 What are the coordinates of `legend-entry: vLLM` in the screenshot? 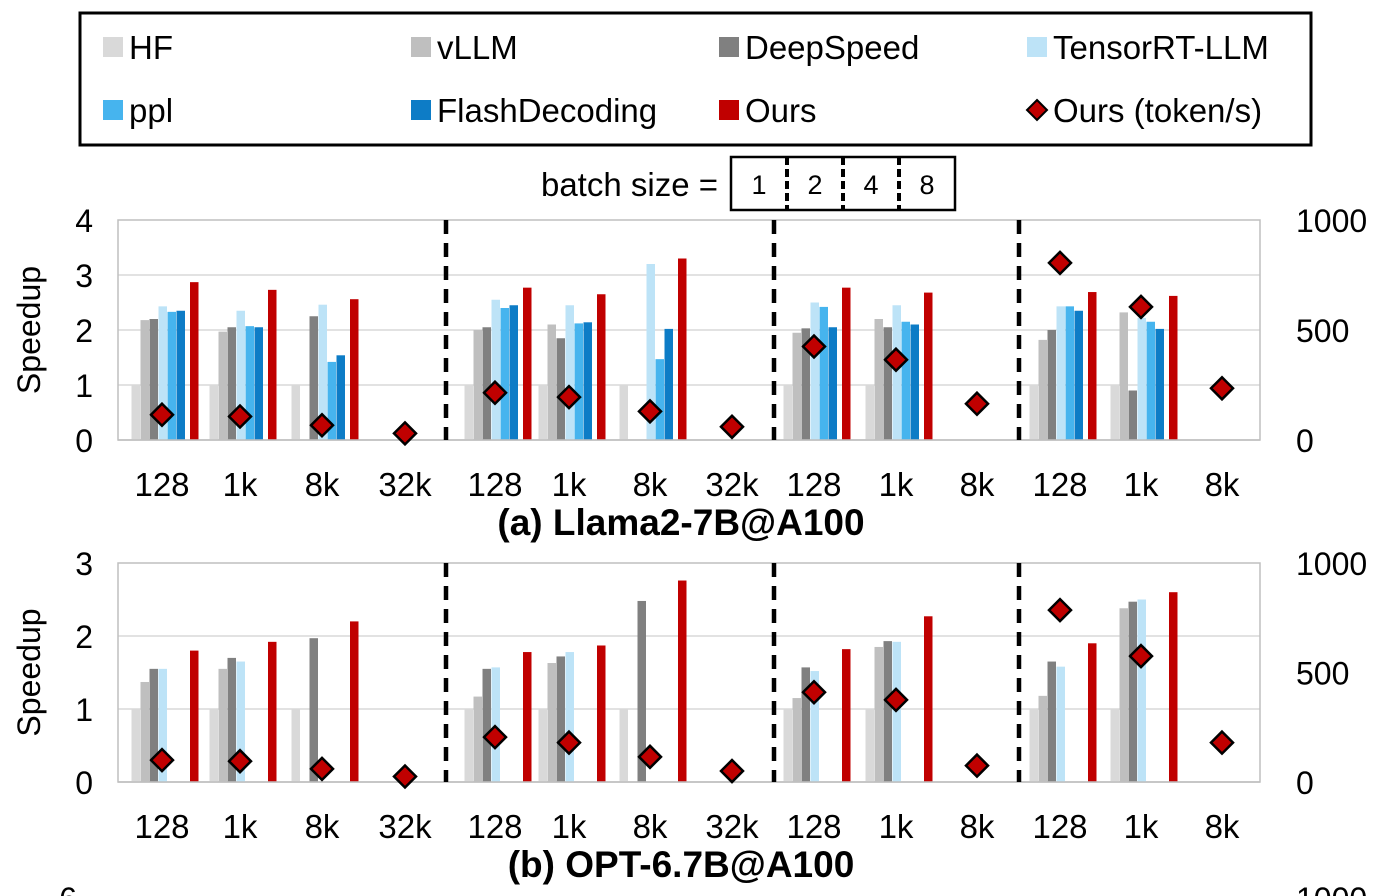 It's located at (464, 47).